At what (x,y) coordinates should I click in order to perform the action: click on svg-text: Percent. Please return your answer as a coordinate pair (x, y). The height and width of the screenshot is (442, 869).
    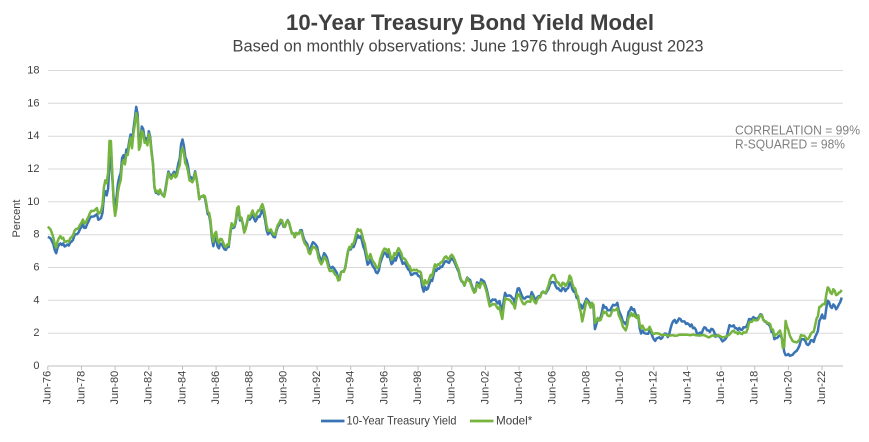
    Looking at the image, I should click on (17, 219).